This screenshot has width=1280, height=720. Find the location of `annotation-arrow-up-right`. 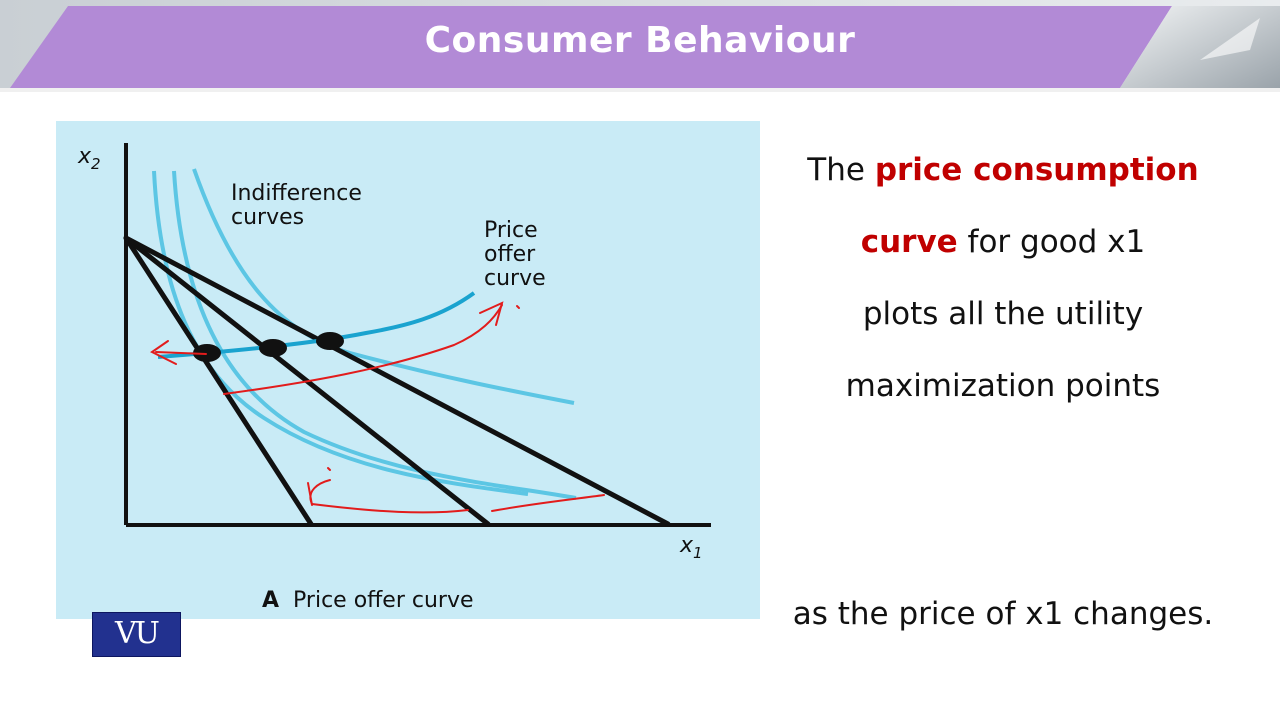

annotation-arrow-up-right is located at coordinates (363, 349).